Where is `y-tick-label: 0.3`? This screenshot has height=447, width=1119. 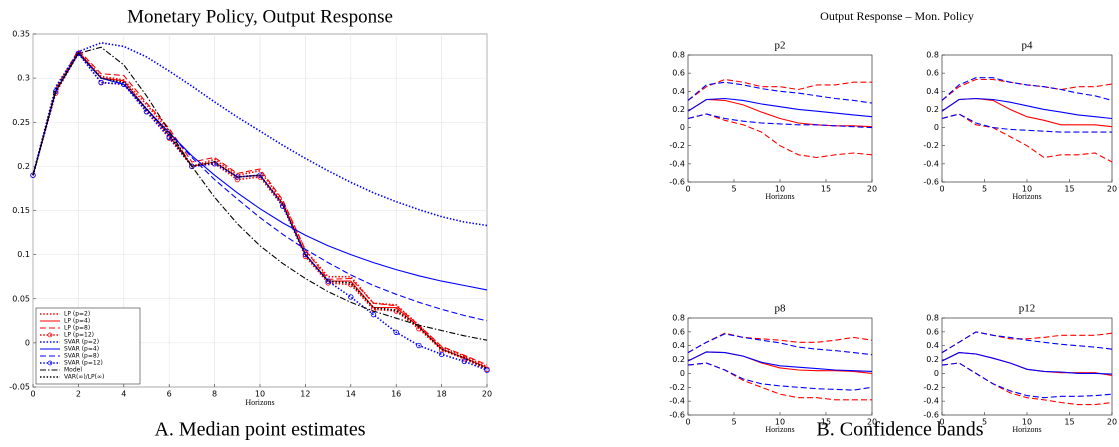
y-tick-label: 0.3 is located at coordinates (23, 78).